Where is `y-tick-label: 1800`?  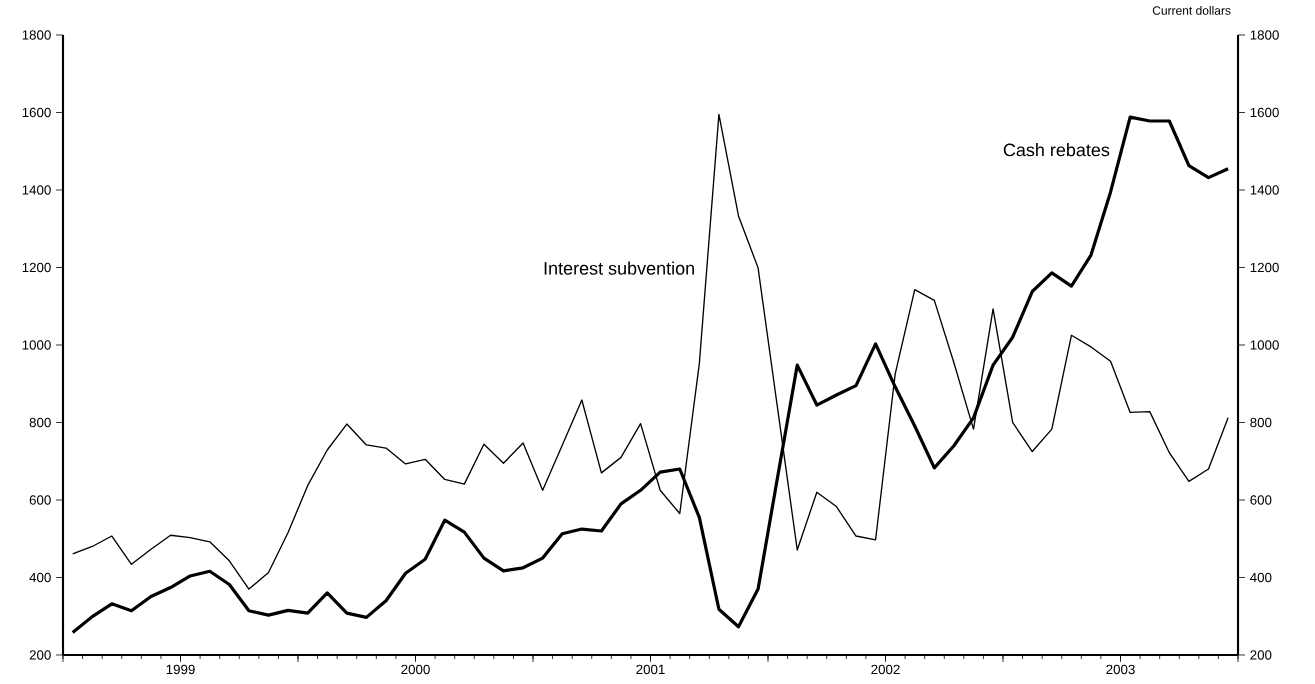
y-tick-label: 1800 is located at coordinates (1264, 35).